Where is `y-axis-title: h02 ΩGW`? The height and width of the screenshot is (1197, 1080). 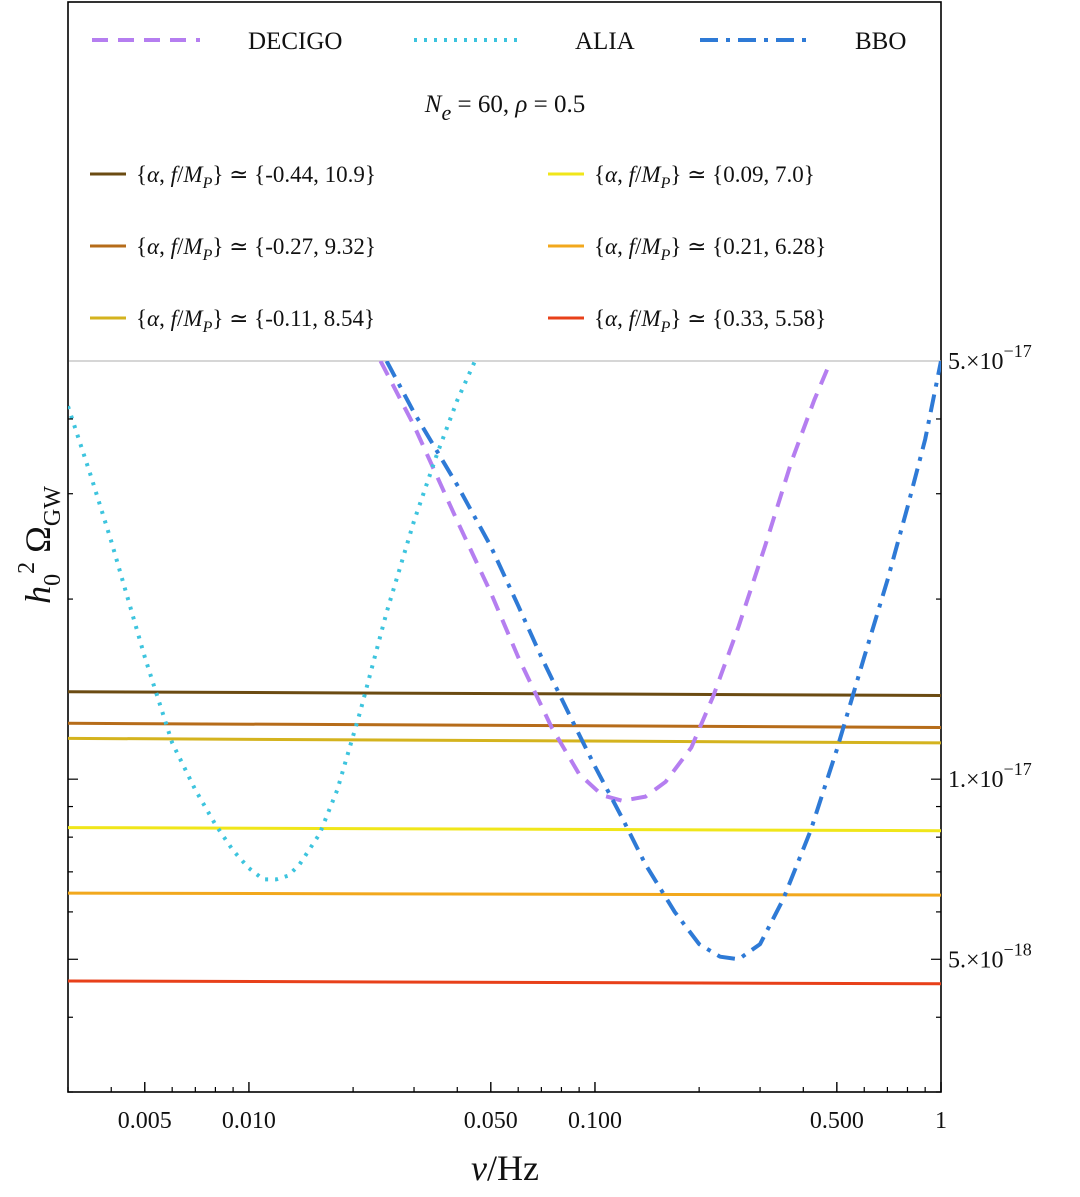 y-axis-title: h02 ΩGW is located at coordinates (40, 545).